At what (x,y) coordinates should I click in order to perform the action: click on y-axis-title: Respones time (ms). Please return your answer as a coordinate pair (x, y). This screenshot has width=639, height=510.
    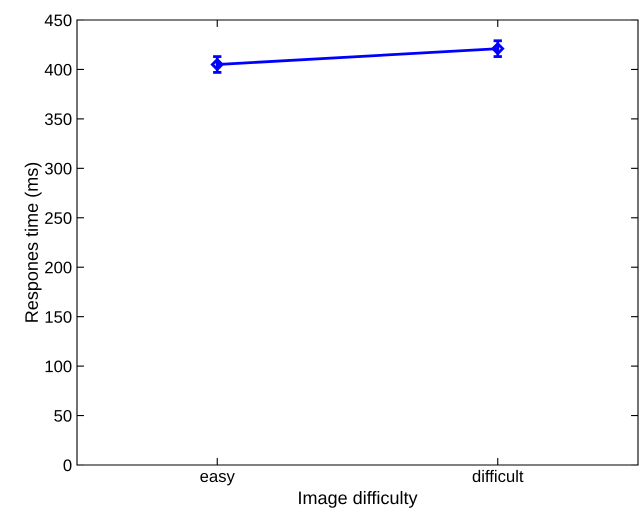
    Looking at the image, I should click on (33, 242).